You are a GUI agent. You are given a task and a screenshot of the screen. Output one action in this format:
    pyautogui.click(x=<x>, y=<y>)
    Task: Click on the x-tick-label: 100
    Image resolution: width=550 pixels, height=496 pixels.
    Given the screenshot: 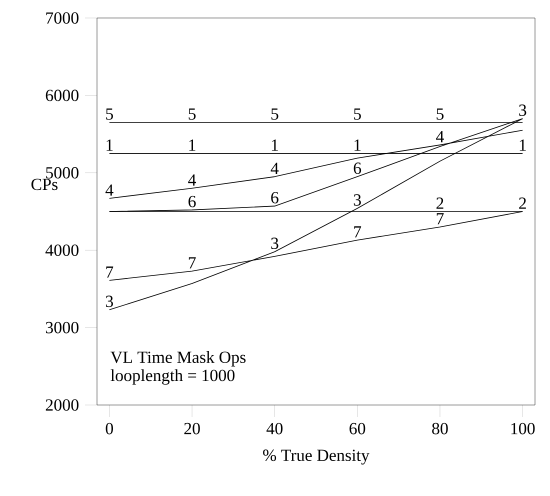 What is the action you would take?
    pyautogui.click(x=523, y=428)
    